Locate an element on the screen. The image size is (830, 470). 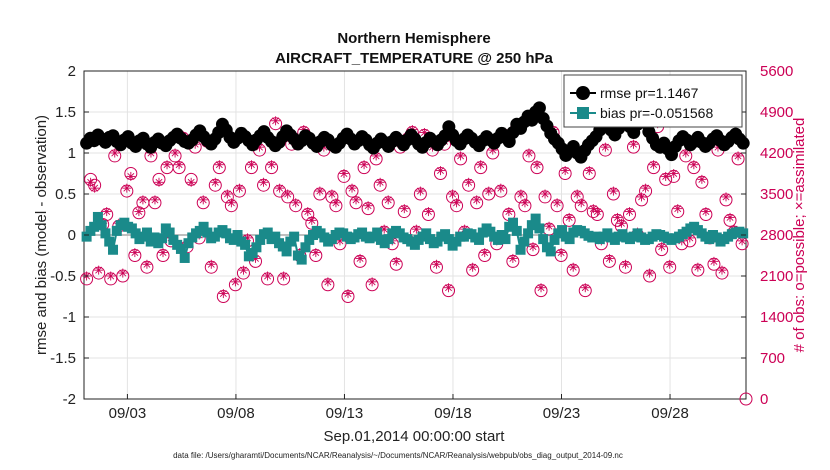
y-tick-label-3: -0.5 is located at coordinates (63, 276).